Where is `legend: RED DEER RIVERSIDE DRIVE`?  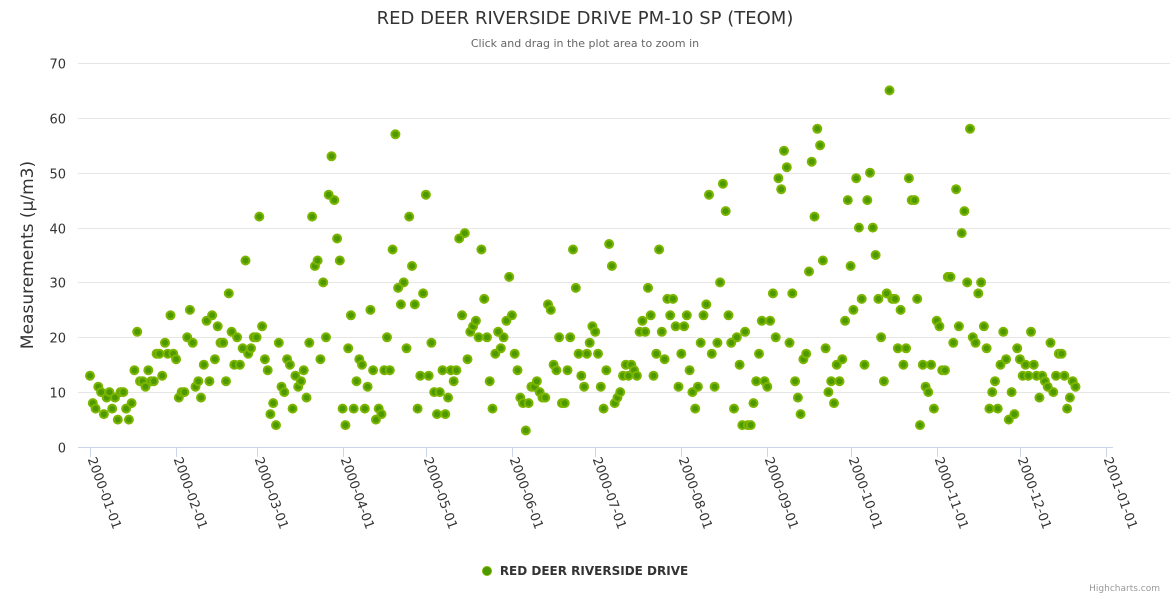
legend: RED DEER RIVERSIDE DRIVE is located at coordinates (585, 571).